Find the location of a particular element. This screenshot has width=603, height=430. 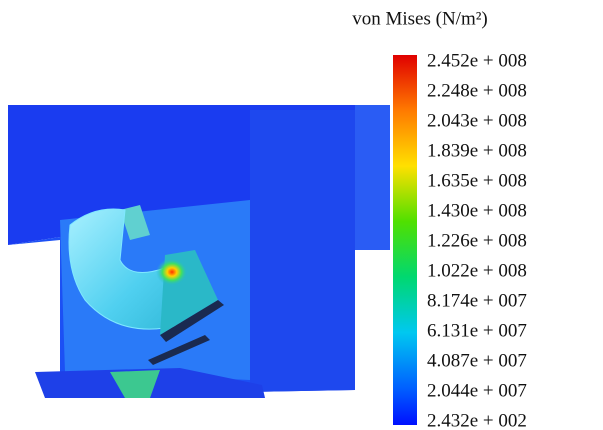

colorbar-label: 1.839e + 008 is located at coordinates (477, 150).